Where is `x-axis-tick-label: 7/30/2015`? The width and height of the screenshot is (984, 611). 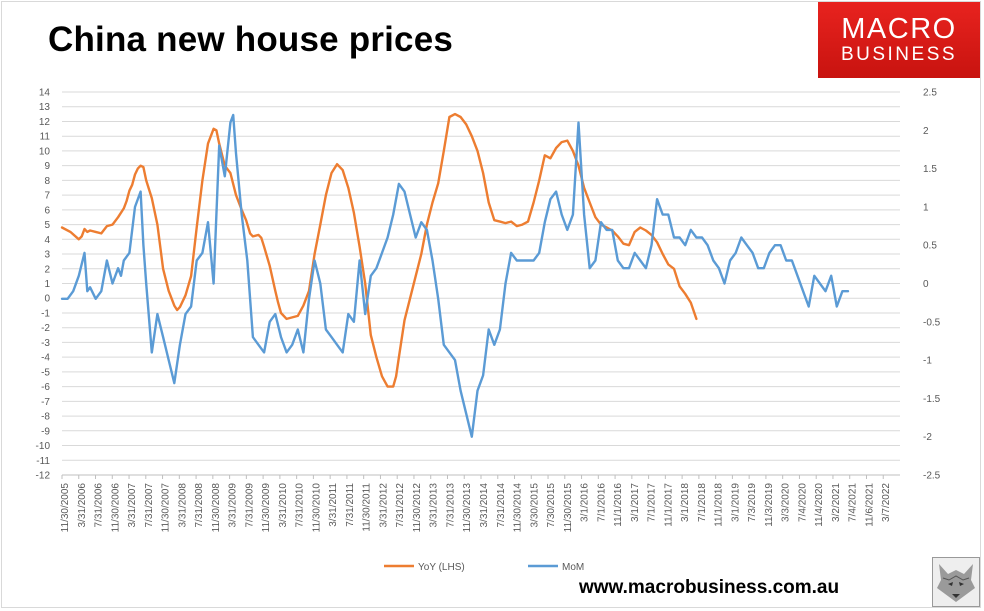
x-axis-tick-label: 7/30/2015 is located at coordinates (551, 505).